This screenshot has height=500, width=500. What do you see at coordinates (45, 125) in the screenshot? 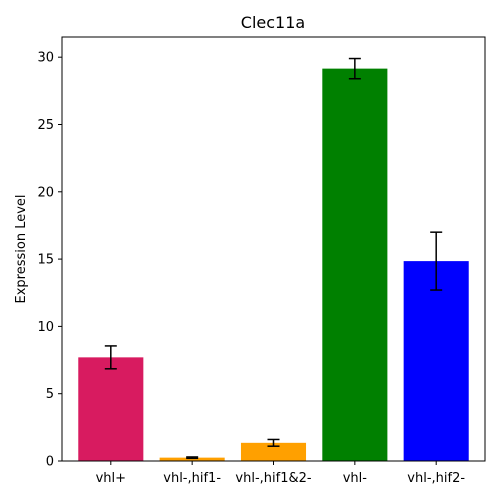
I see `y-tick-label: 25` at bounding box center [45, 125].